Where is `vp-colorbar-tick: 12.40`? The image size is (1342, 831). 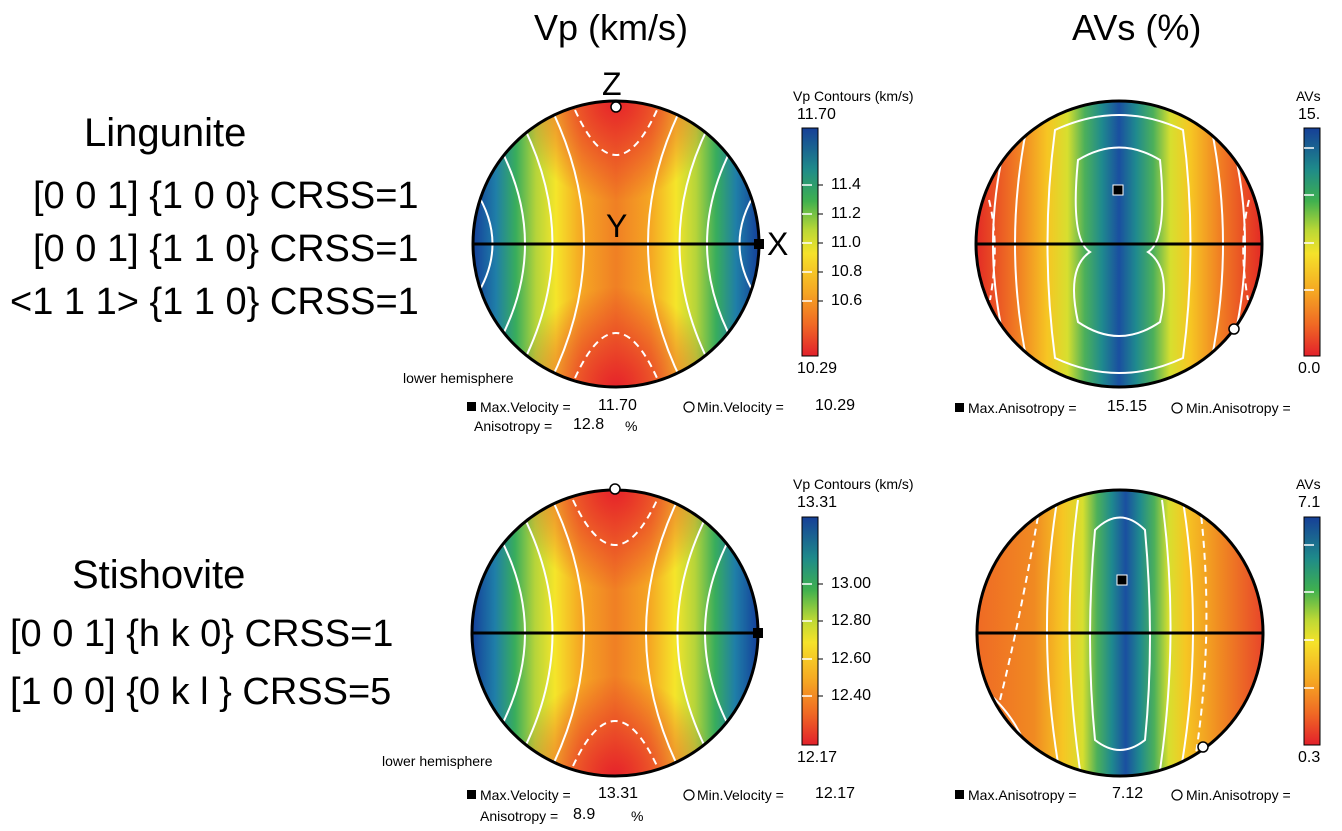 vp-colorbar-tick: 12.40 is located at coordinates (851, 695).